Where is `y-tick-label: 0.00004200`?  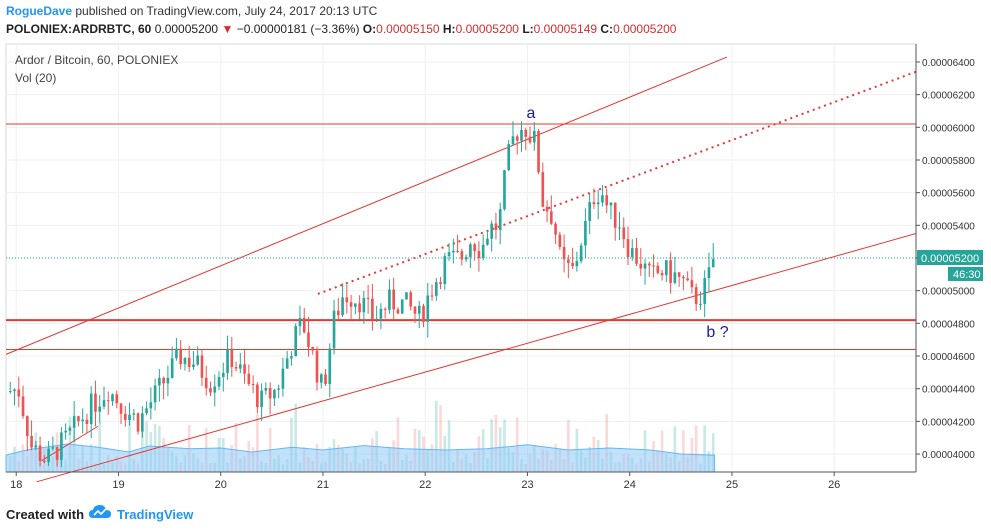
y-tick-label: 0.00004200 is located at coordinates (948, 422).